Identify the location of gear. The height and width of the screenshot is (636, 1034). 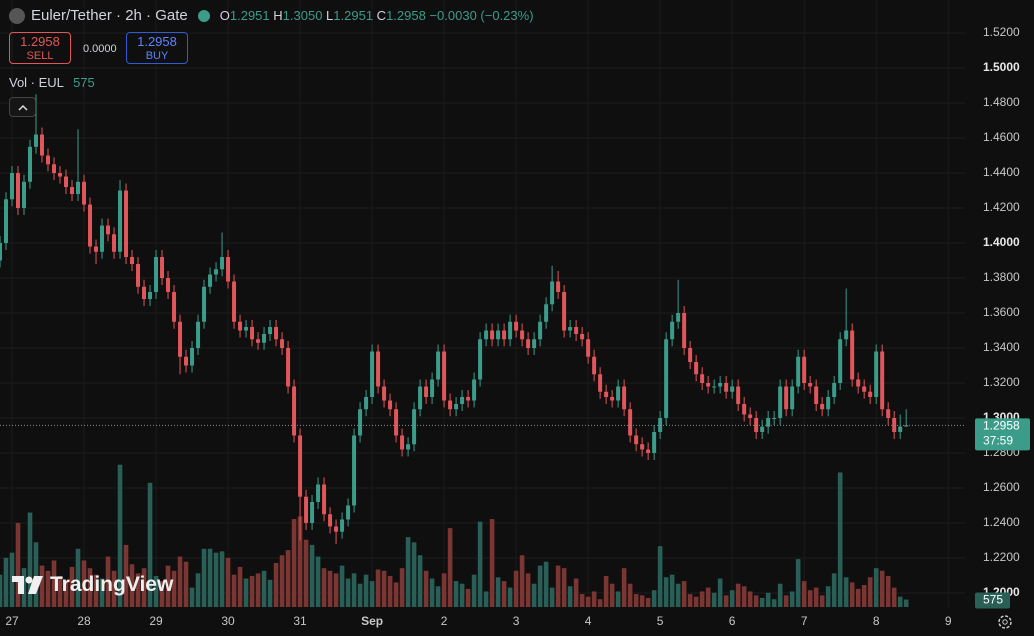
(1005, 622).